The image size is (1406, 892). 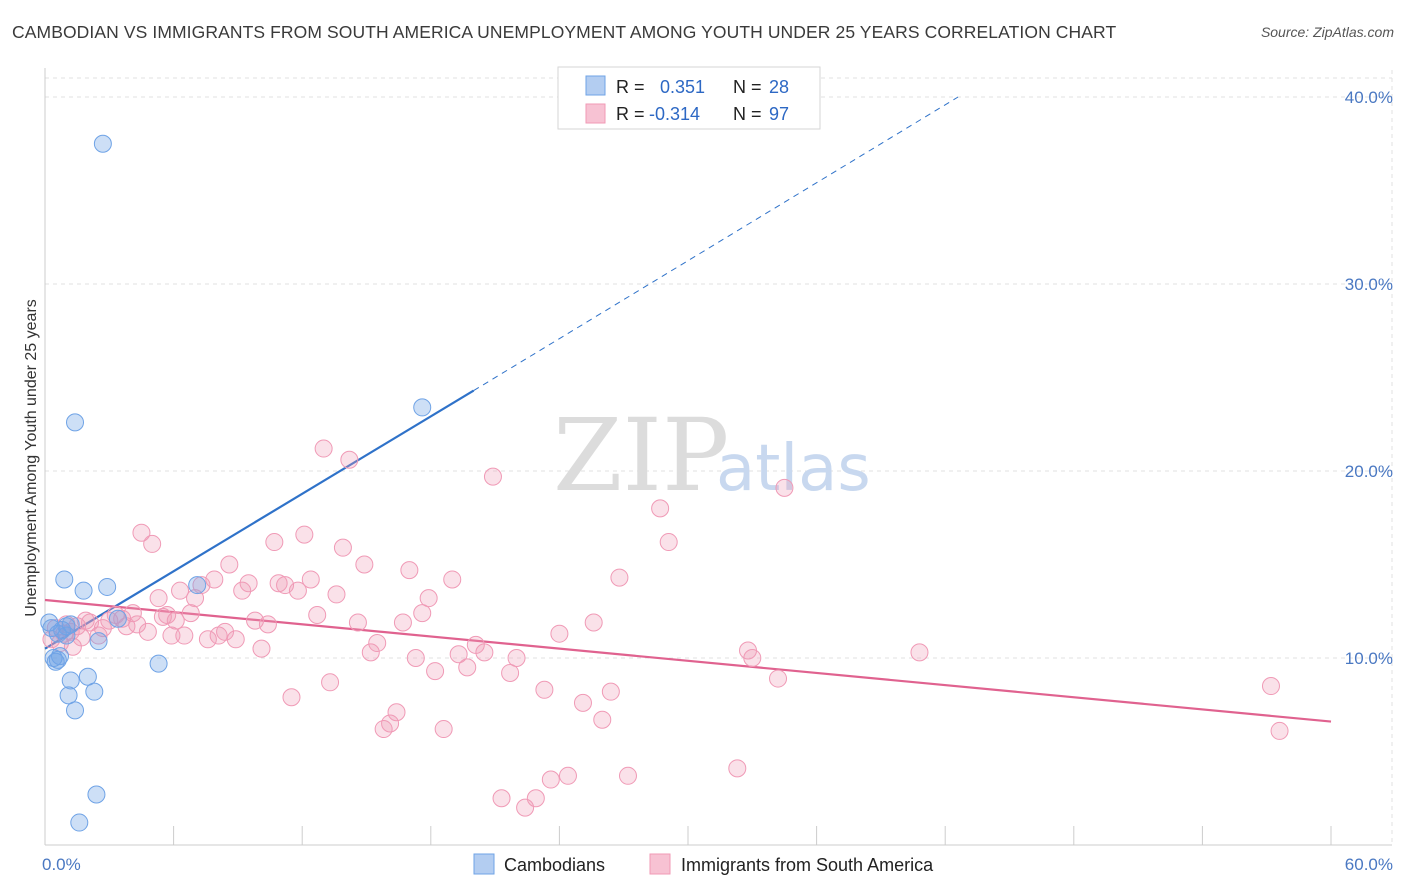 I want to click on x-tick-label-0: 0.0%, so click(x=61, y=864).